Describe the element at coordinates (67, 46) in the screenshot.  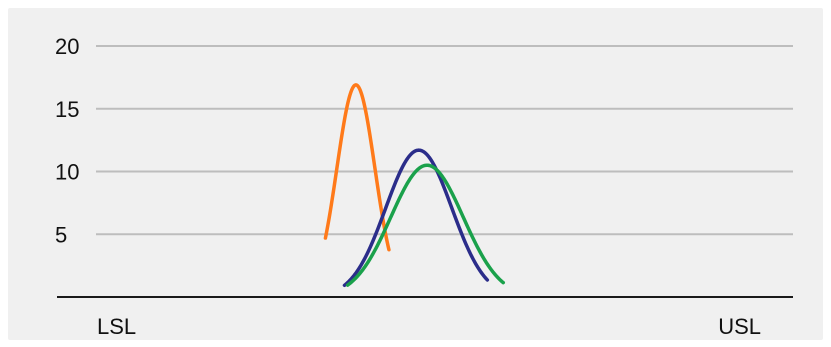
I see `y-tick-label-20: 20` at that location.